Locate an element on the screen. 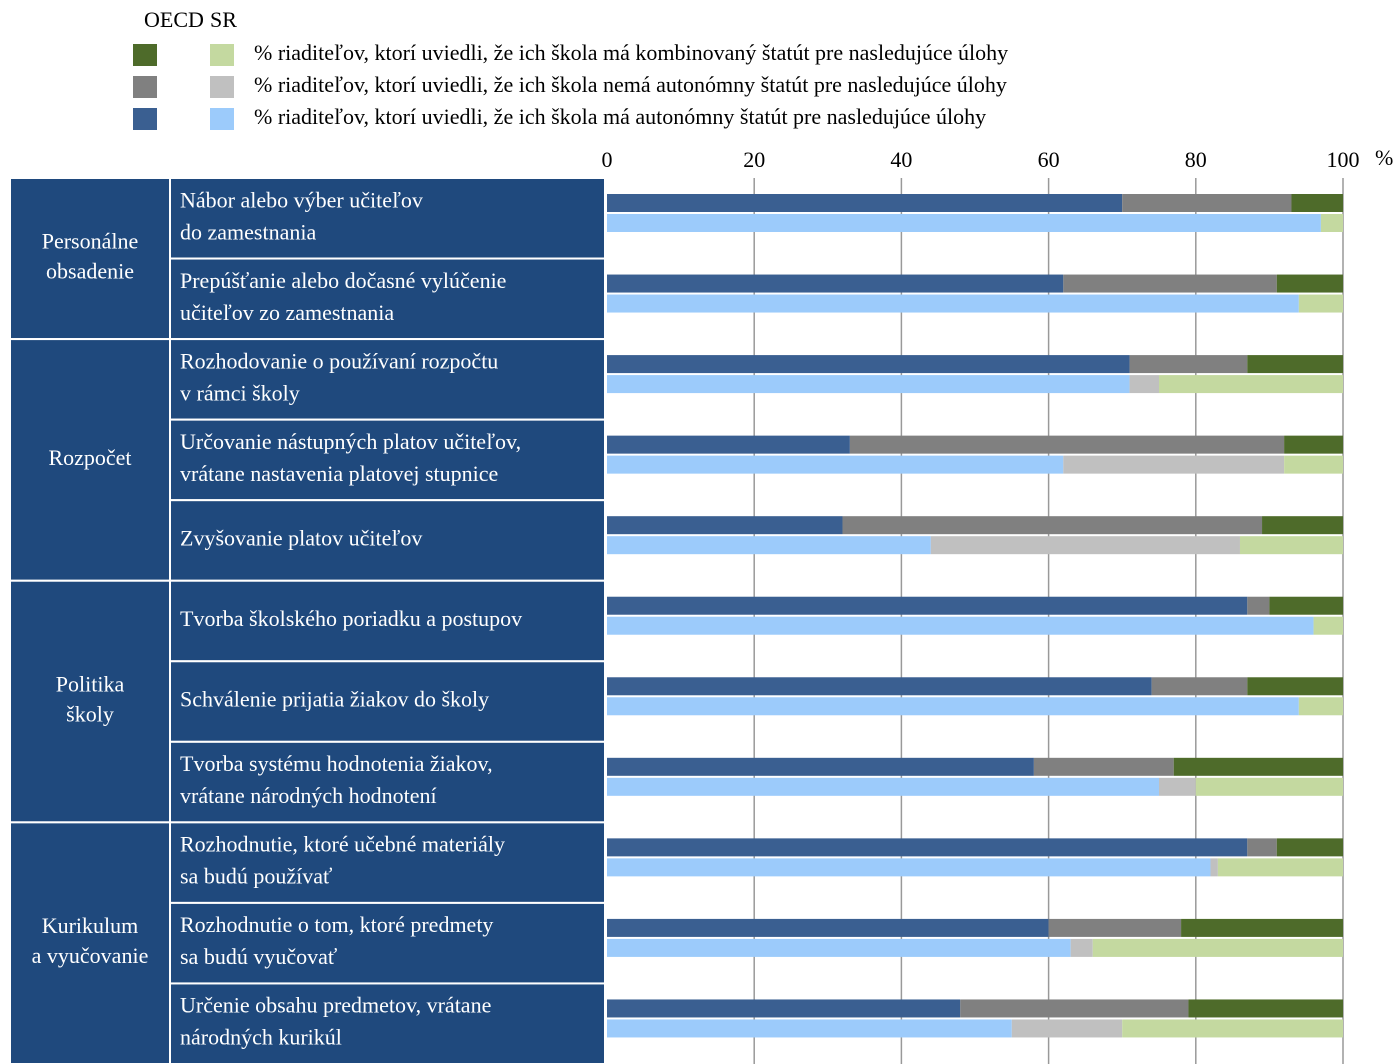 This screenshot has width=1397, height=1064. task-label-line: do zamestnania is located at coordinates (248, 231).